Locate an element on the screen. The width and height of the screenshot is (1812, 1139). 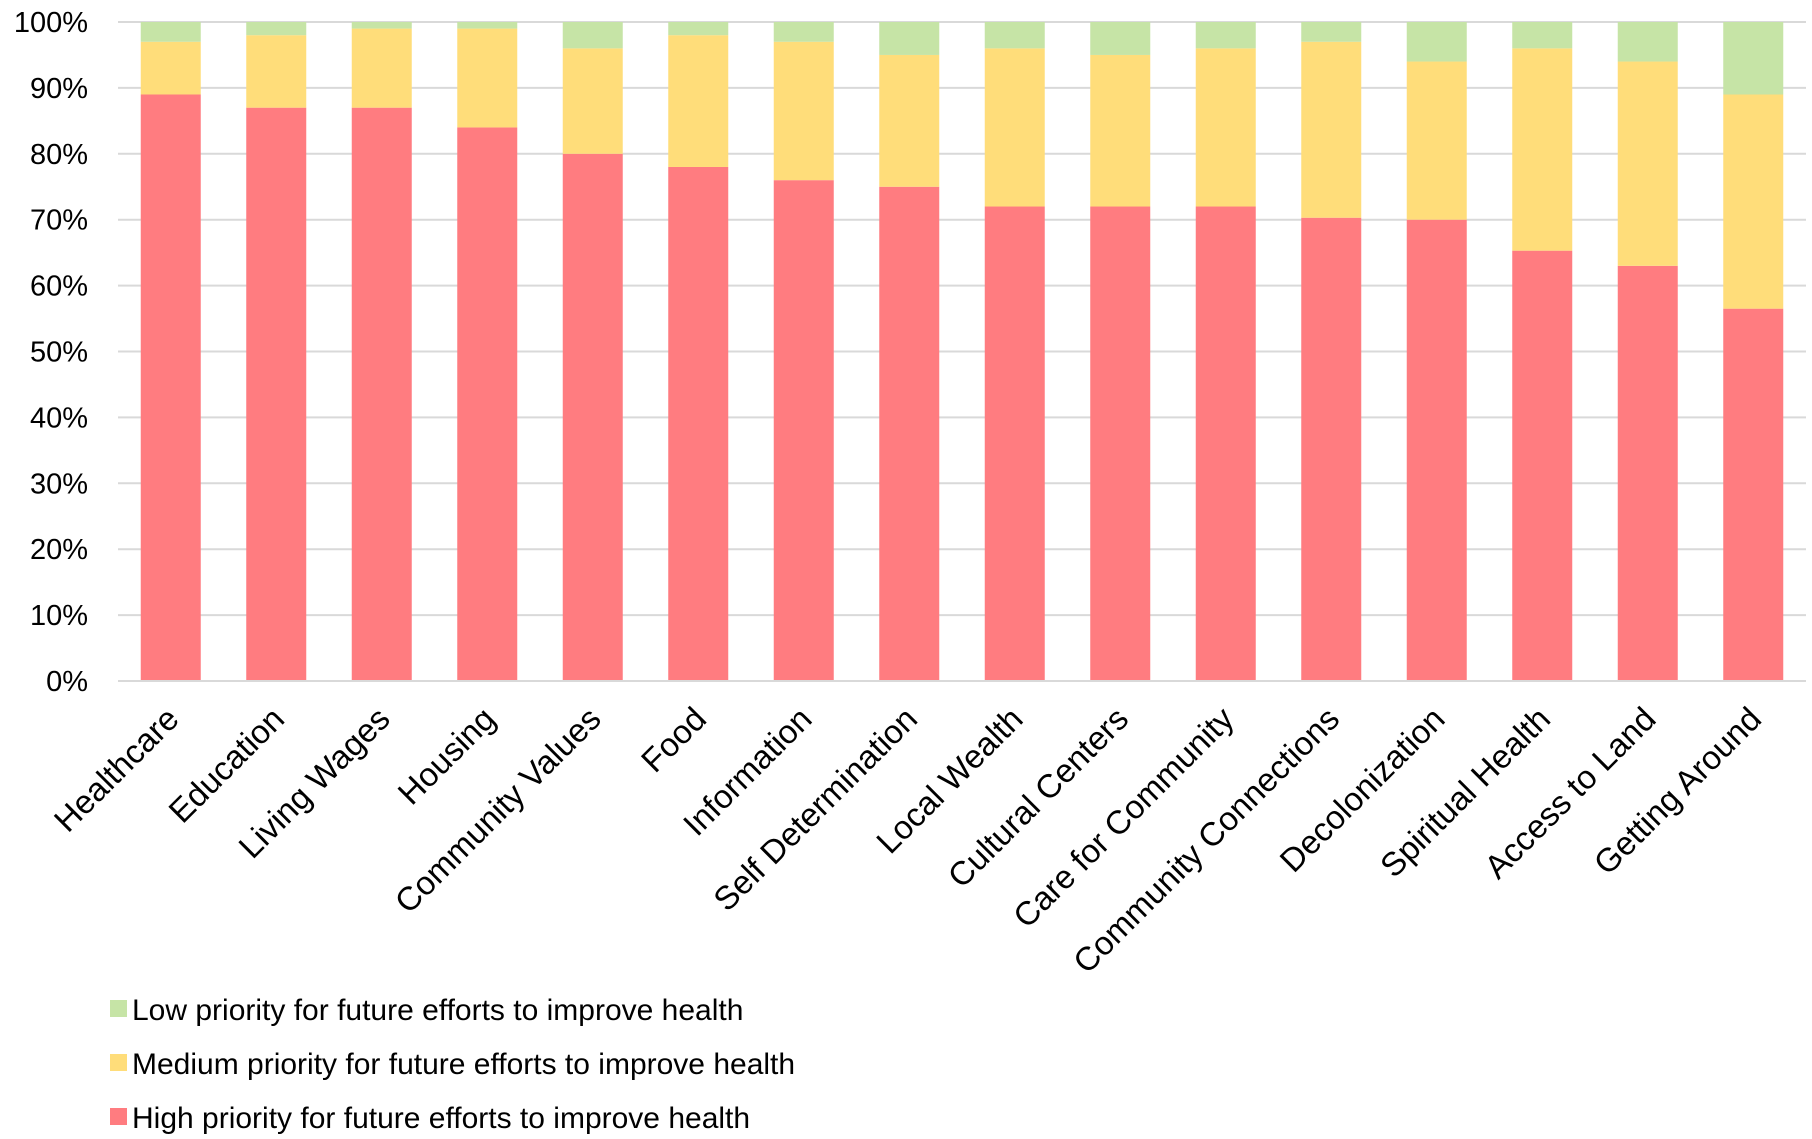
bar-segment-high-care-for-community is located at coordinates (1225, 443).